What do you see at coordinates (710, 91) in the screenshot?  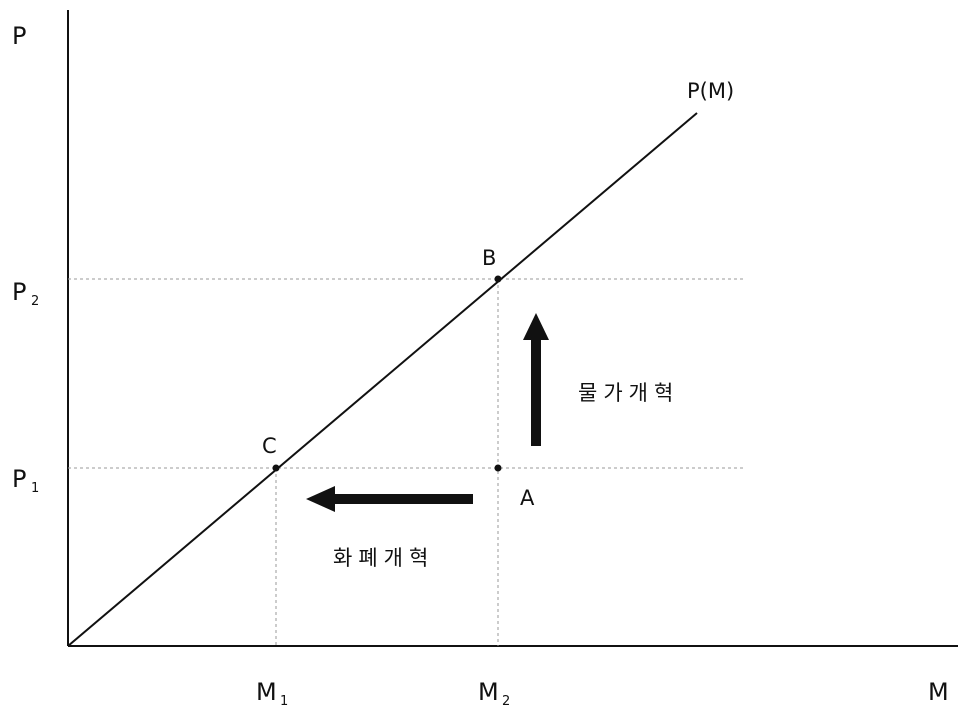 I see `curve-label: P(M)` at bounding box center [710, 91].